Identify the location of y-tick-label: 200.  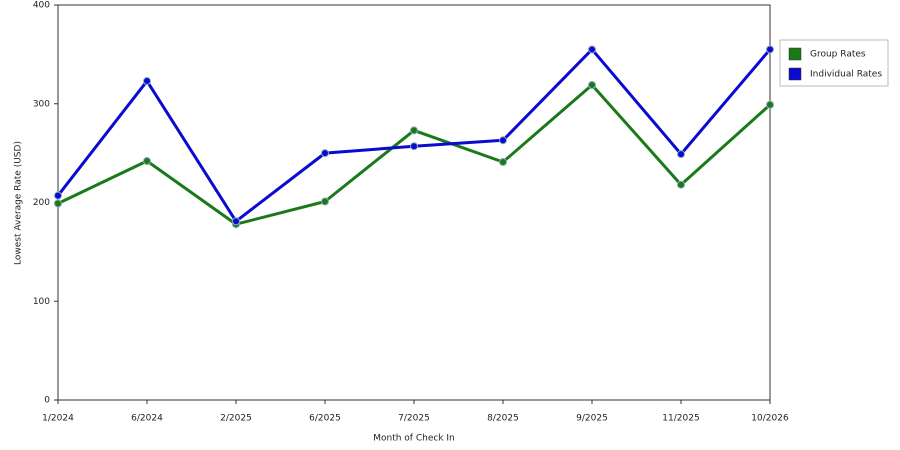
(41, 203).